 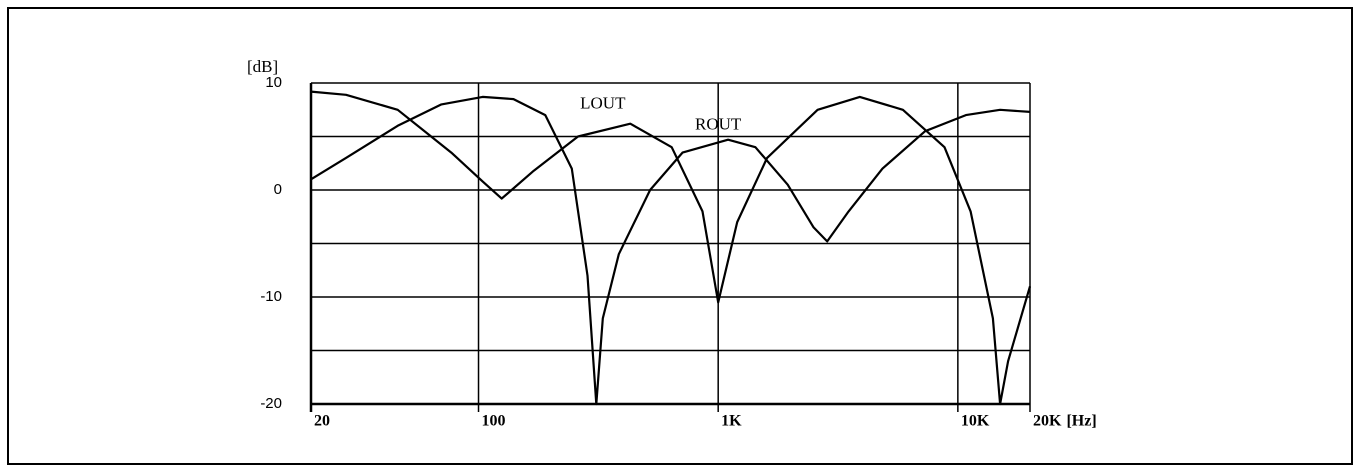 I want to click on x-tick-label: 10K, so click(x=975, y=421).